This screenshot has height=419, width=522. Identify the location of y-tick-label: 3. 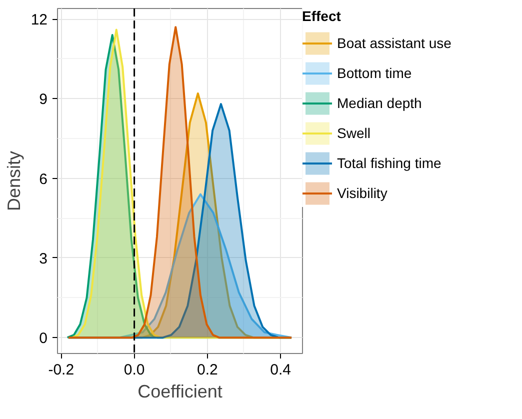
(43, 259).